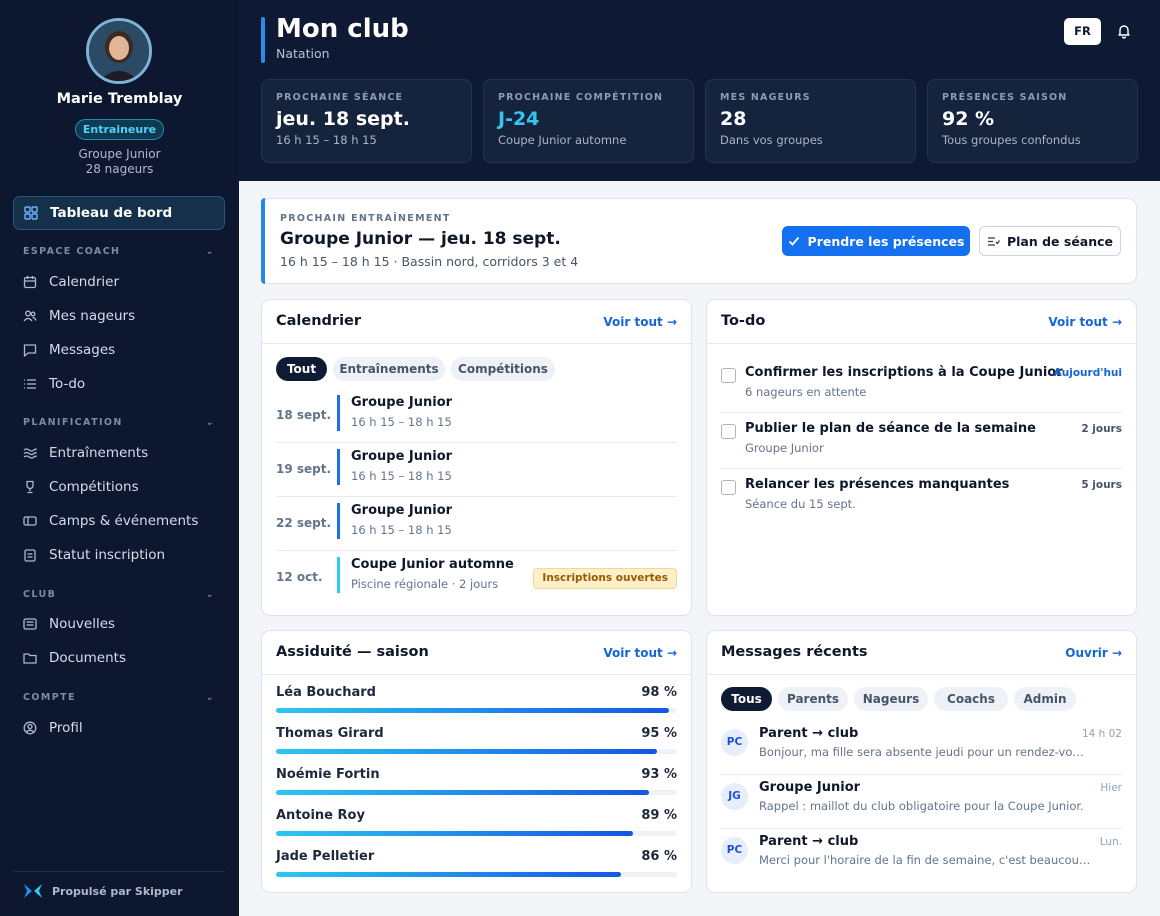 This screenshot has height=916, width=1160. I want to click on messages-open-link: Ouvrir →, so click(1093, 653).